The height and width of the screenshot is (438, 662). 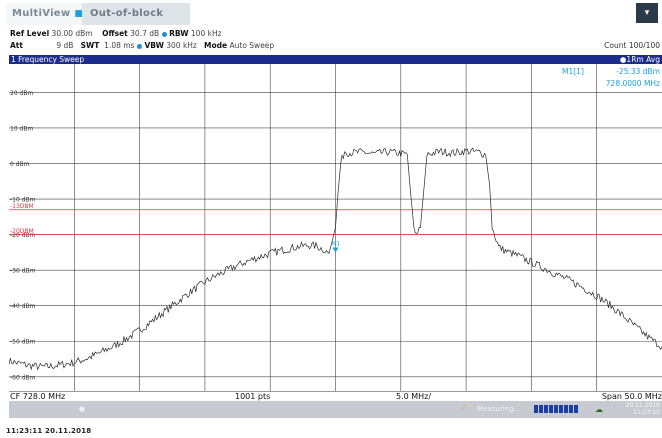 I want to click on info-icon: ●, so click(x=82, y=409).